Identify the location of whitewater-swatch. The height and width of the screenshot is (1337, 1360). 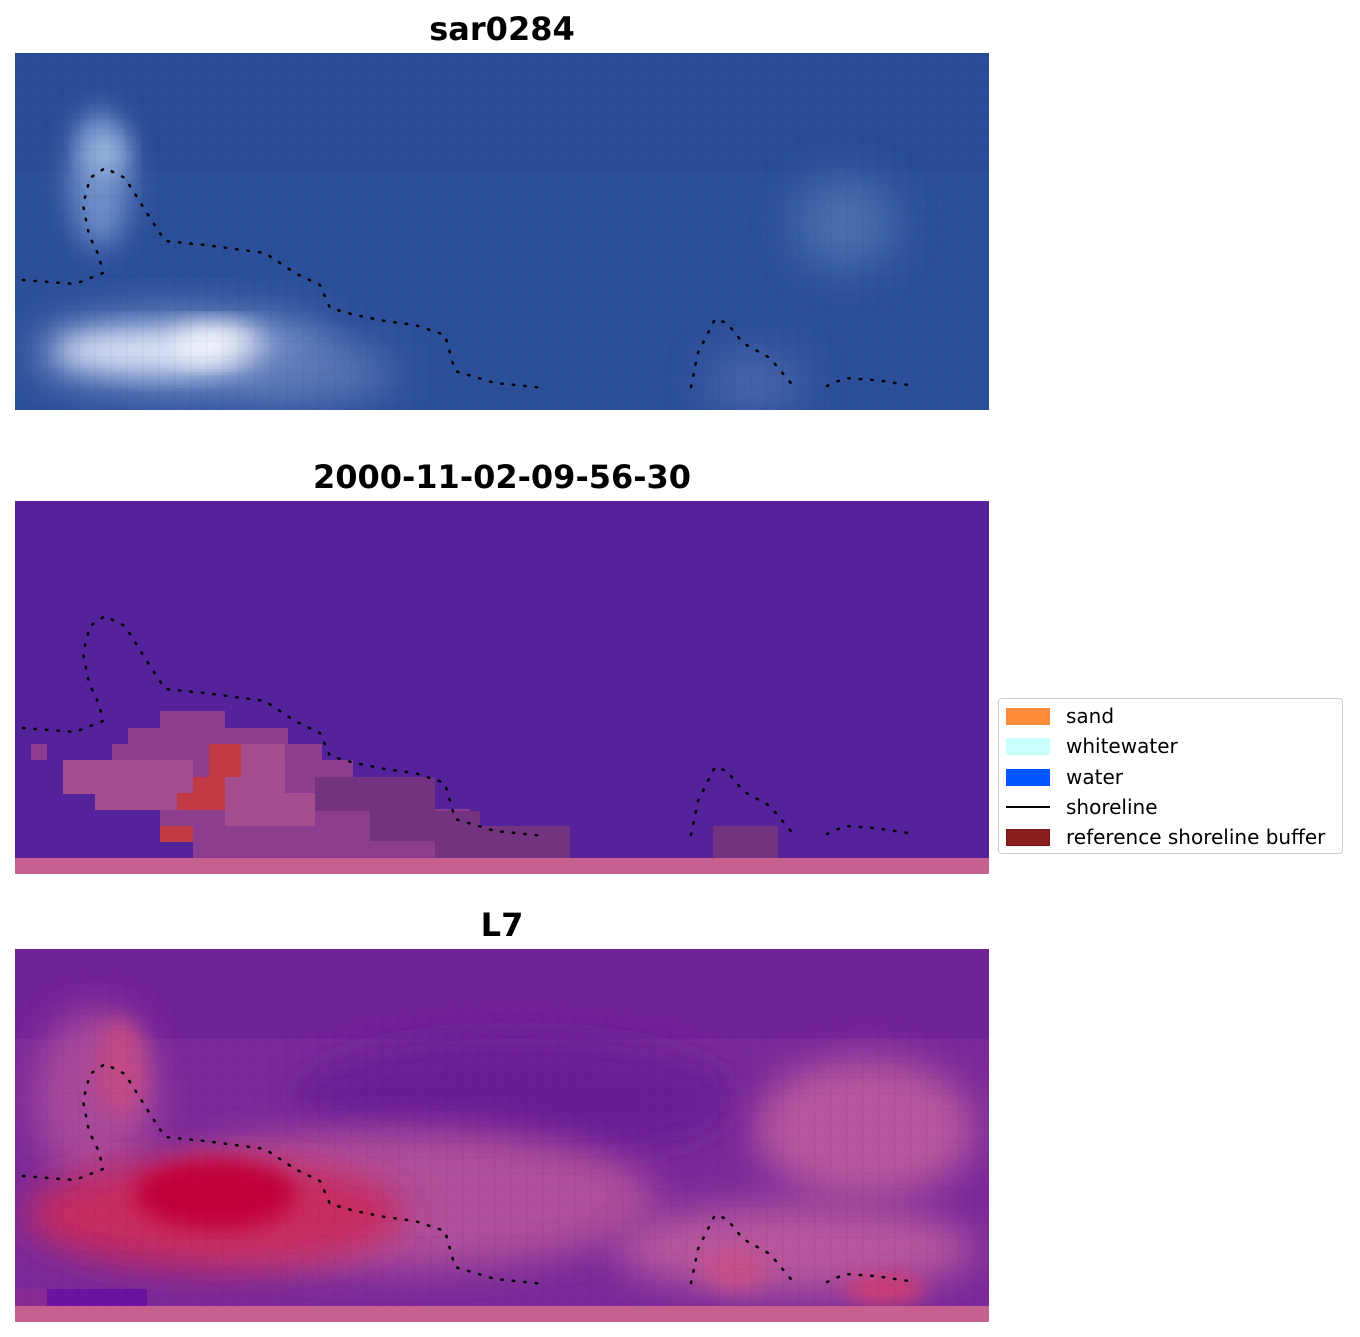
(1028, 746).